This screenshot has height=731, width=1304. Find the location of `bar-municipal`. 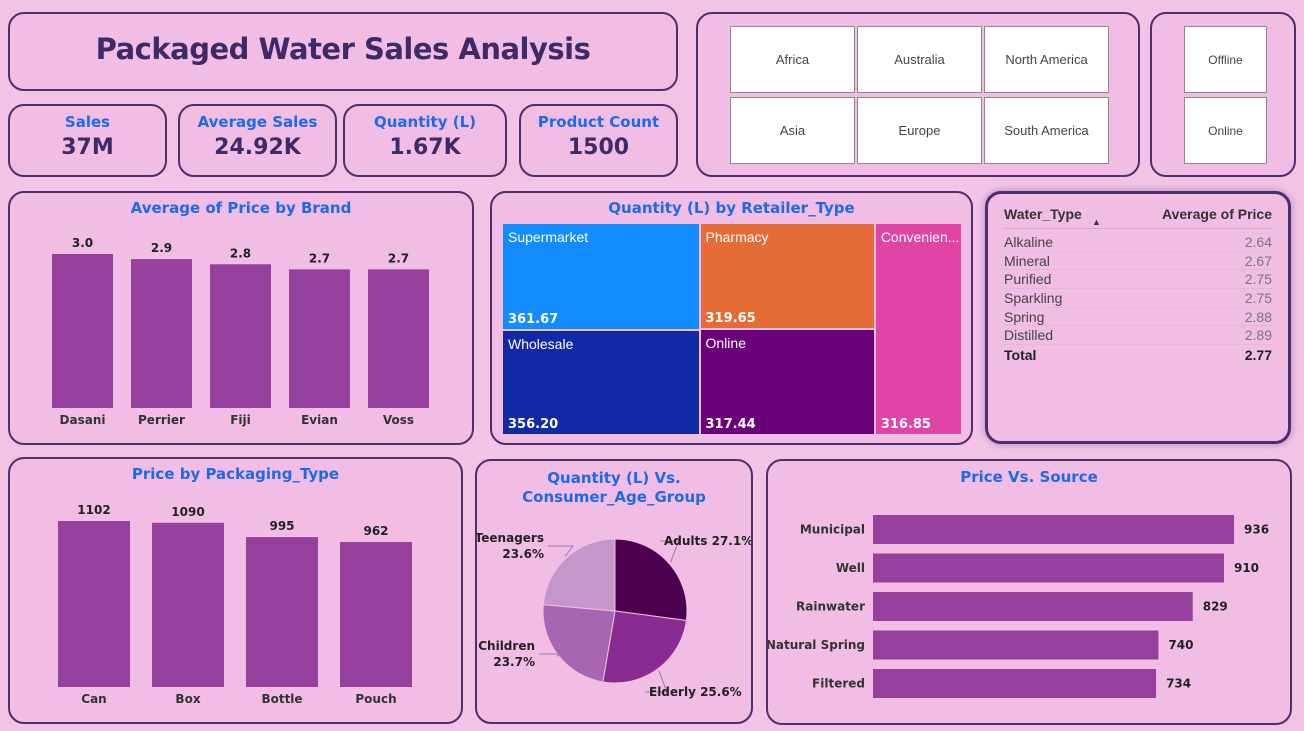

bar-municipal is located at coordinates (1053, 529).